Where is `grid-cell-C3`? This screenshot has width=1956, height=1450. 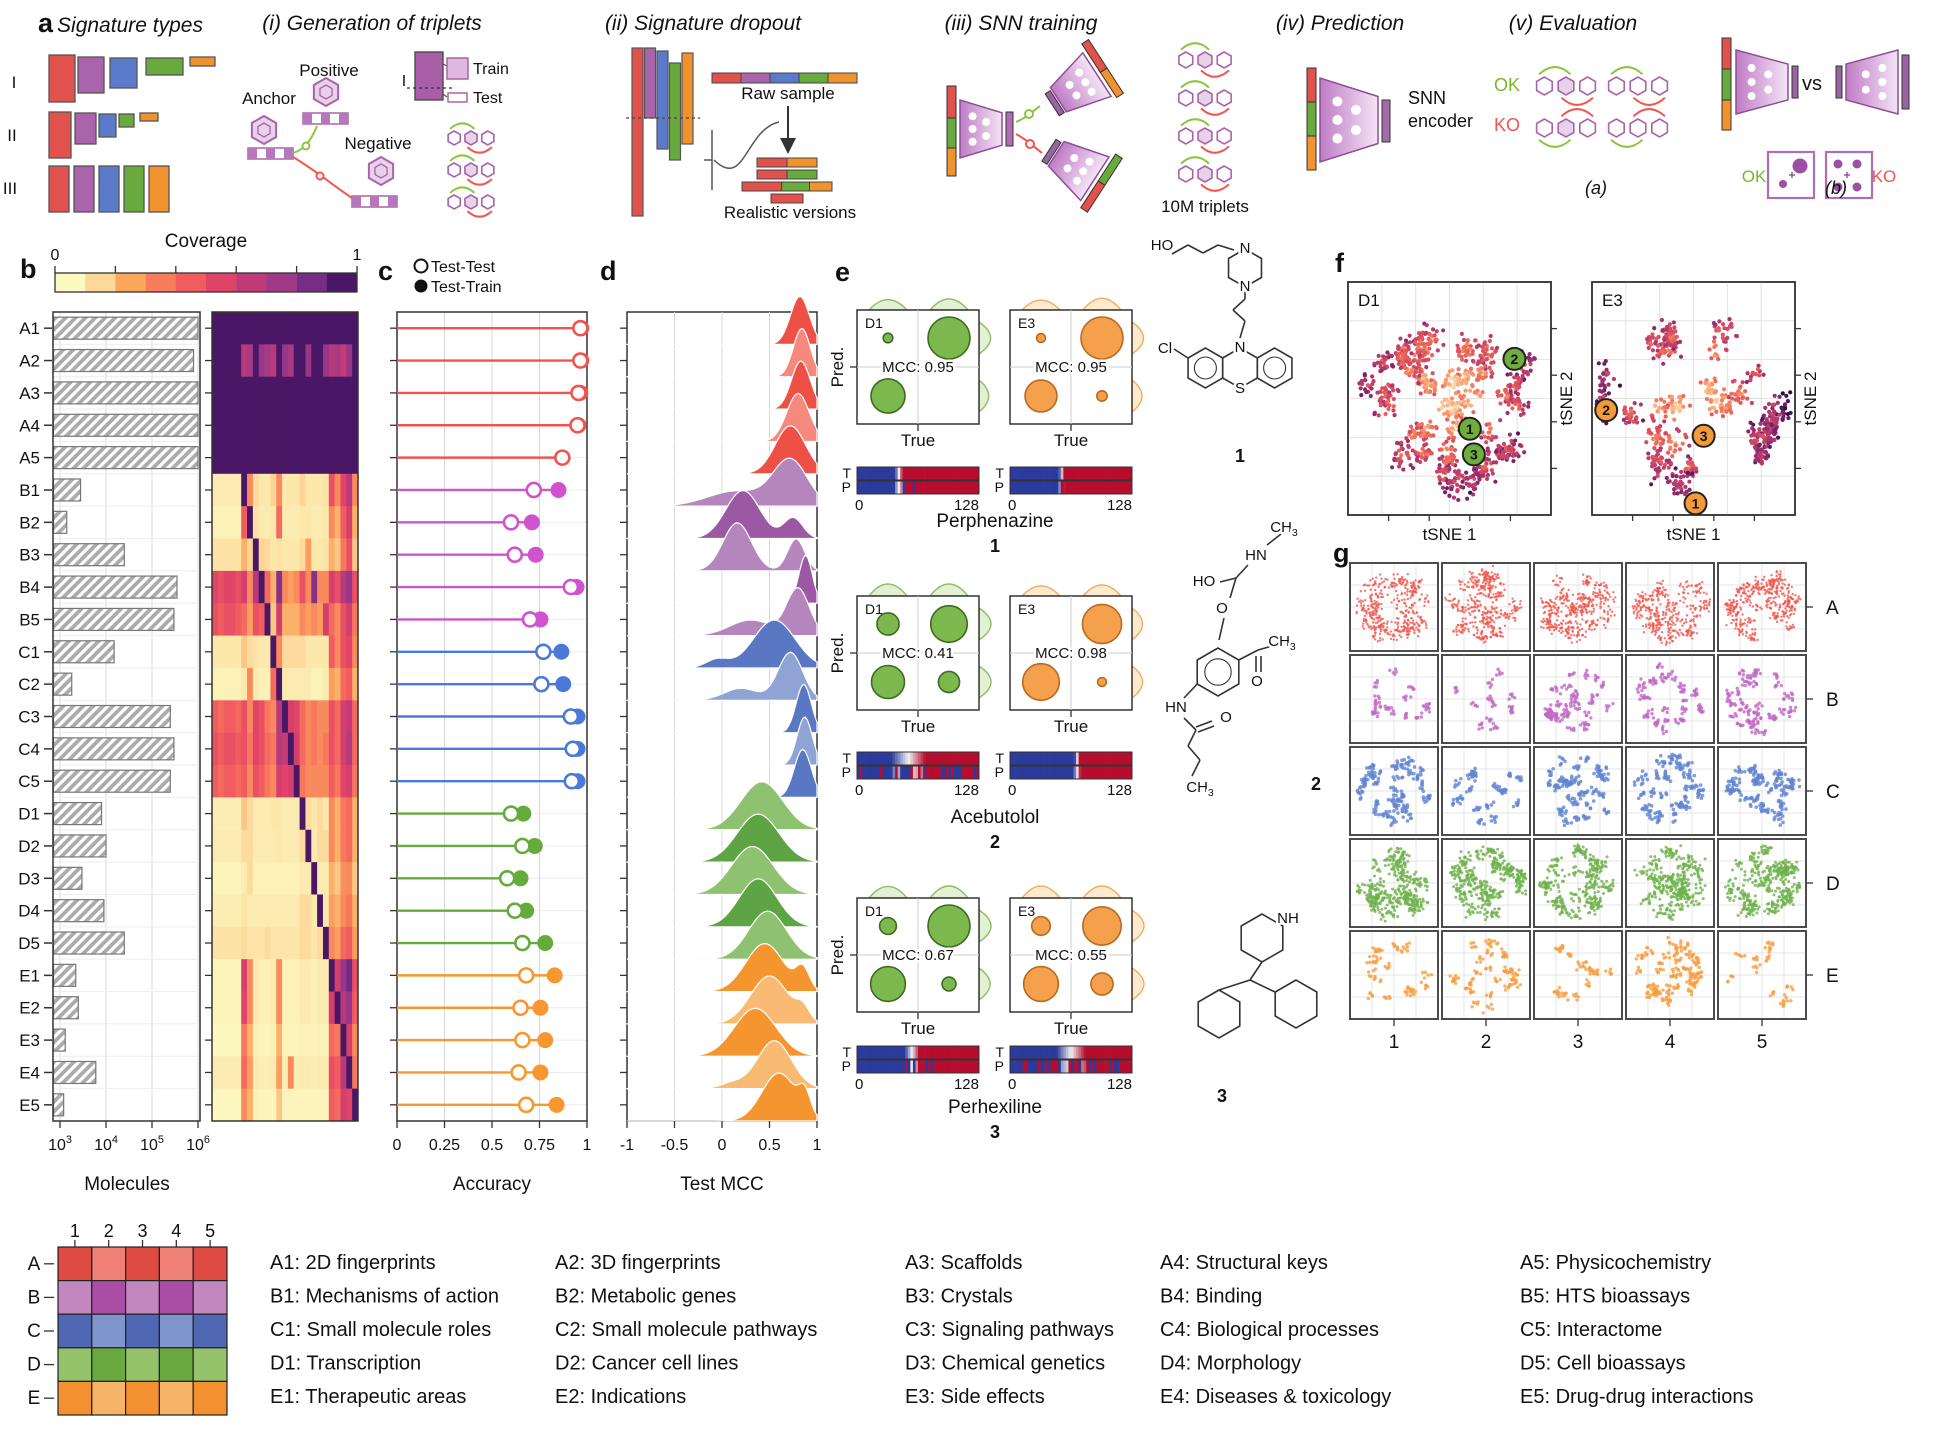
grid-cell-C3 is located at coordinates (1578, 791).